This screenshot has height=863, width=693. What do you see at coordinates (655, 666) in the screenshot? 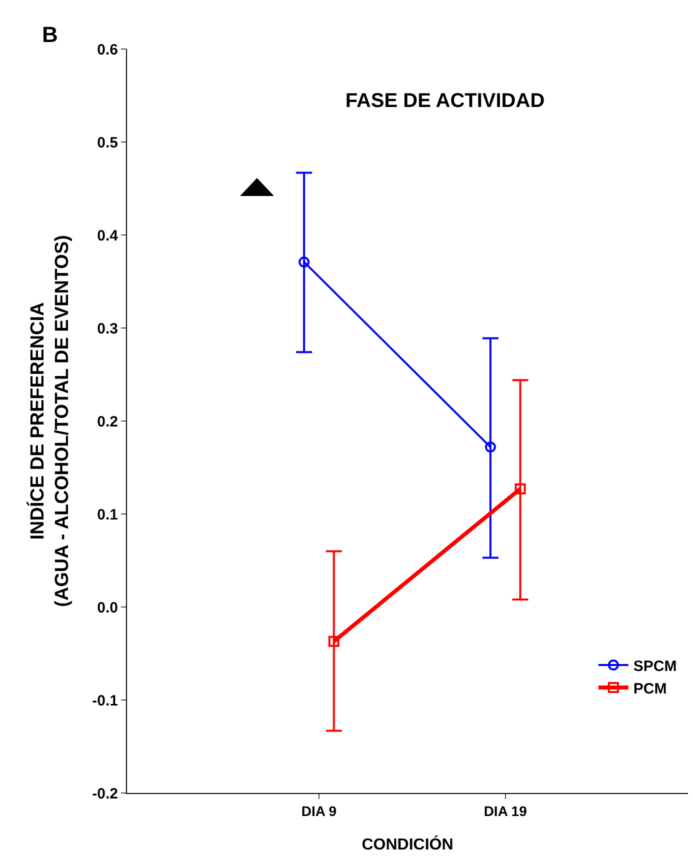
I see `legend-label: SPCM` at bounding box center [655, 666].